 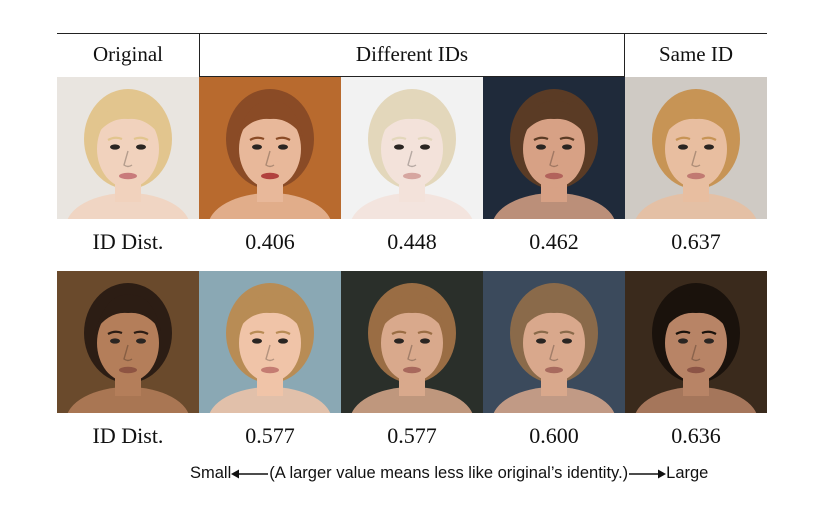 I want to click on face-image-different-2a, so click(x=270, y=342).